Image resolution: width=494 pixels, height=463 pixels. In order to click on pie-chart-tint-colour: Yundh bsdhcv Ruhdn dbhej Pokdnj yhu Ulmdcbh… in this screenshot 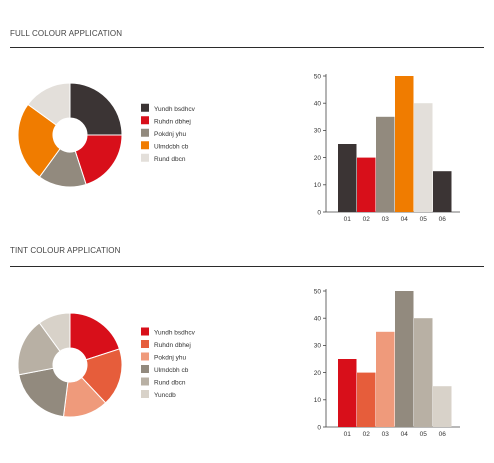, I will do `click(106, 365)`.